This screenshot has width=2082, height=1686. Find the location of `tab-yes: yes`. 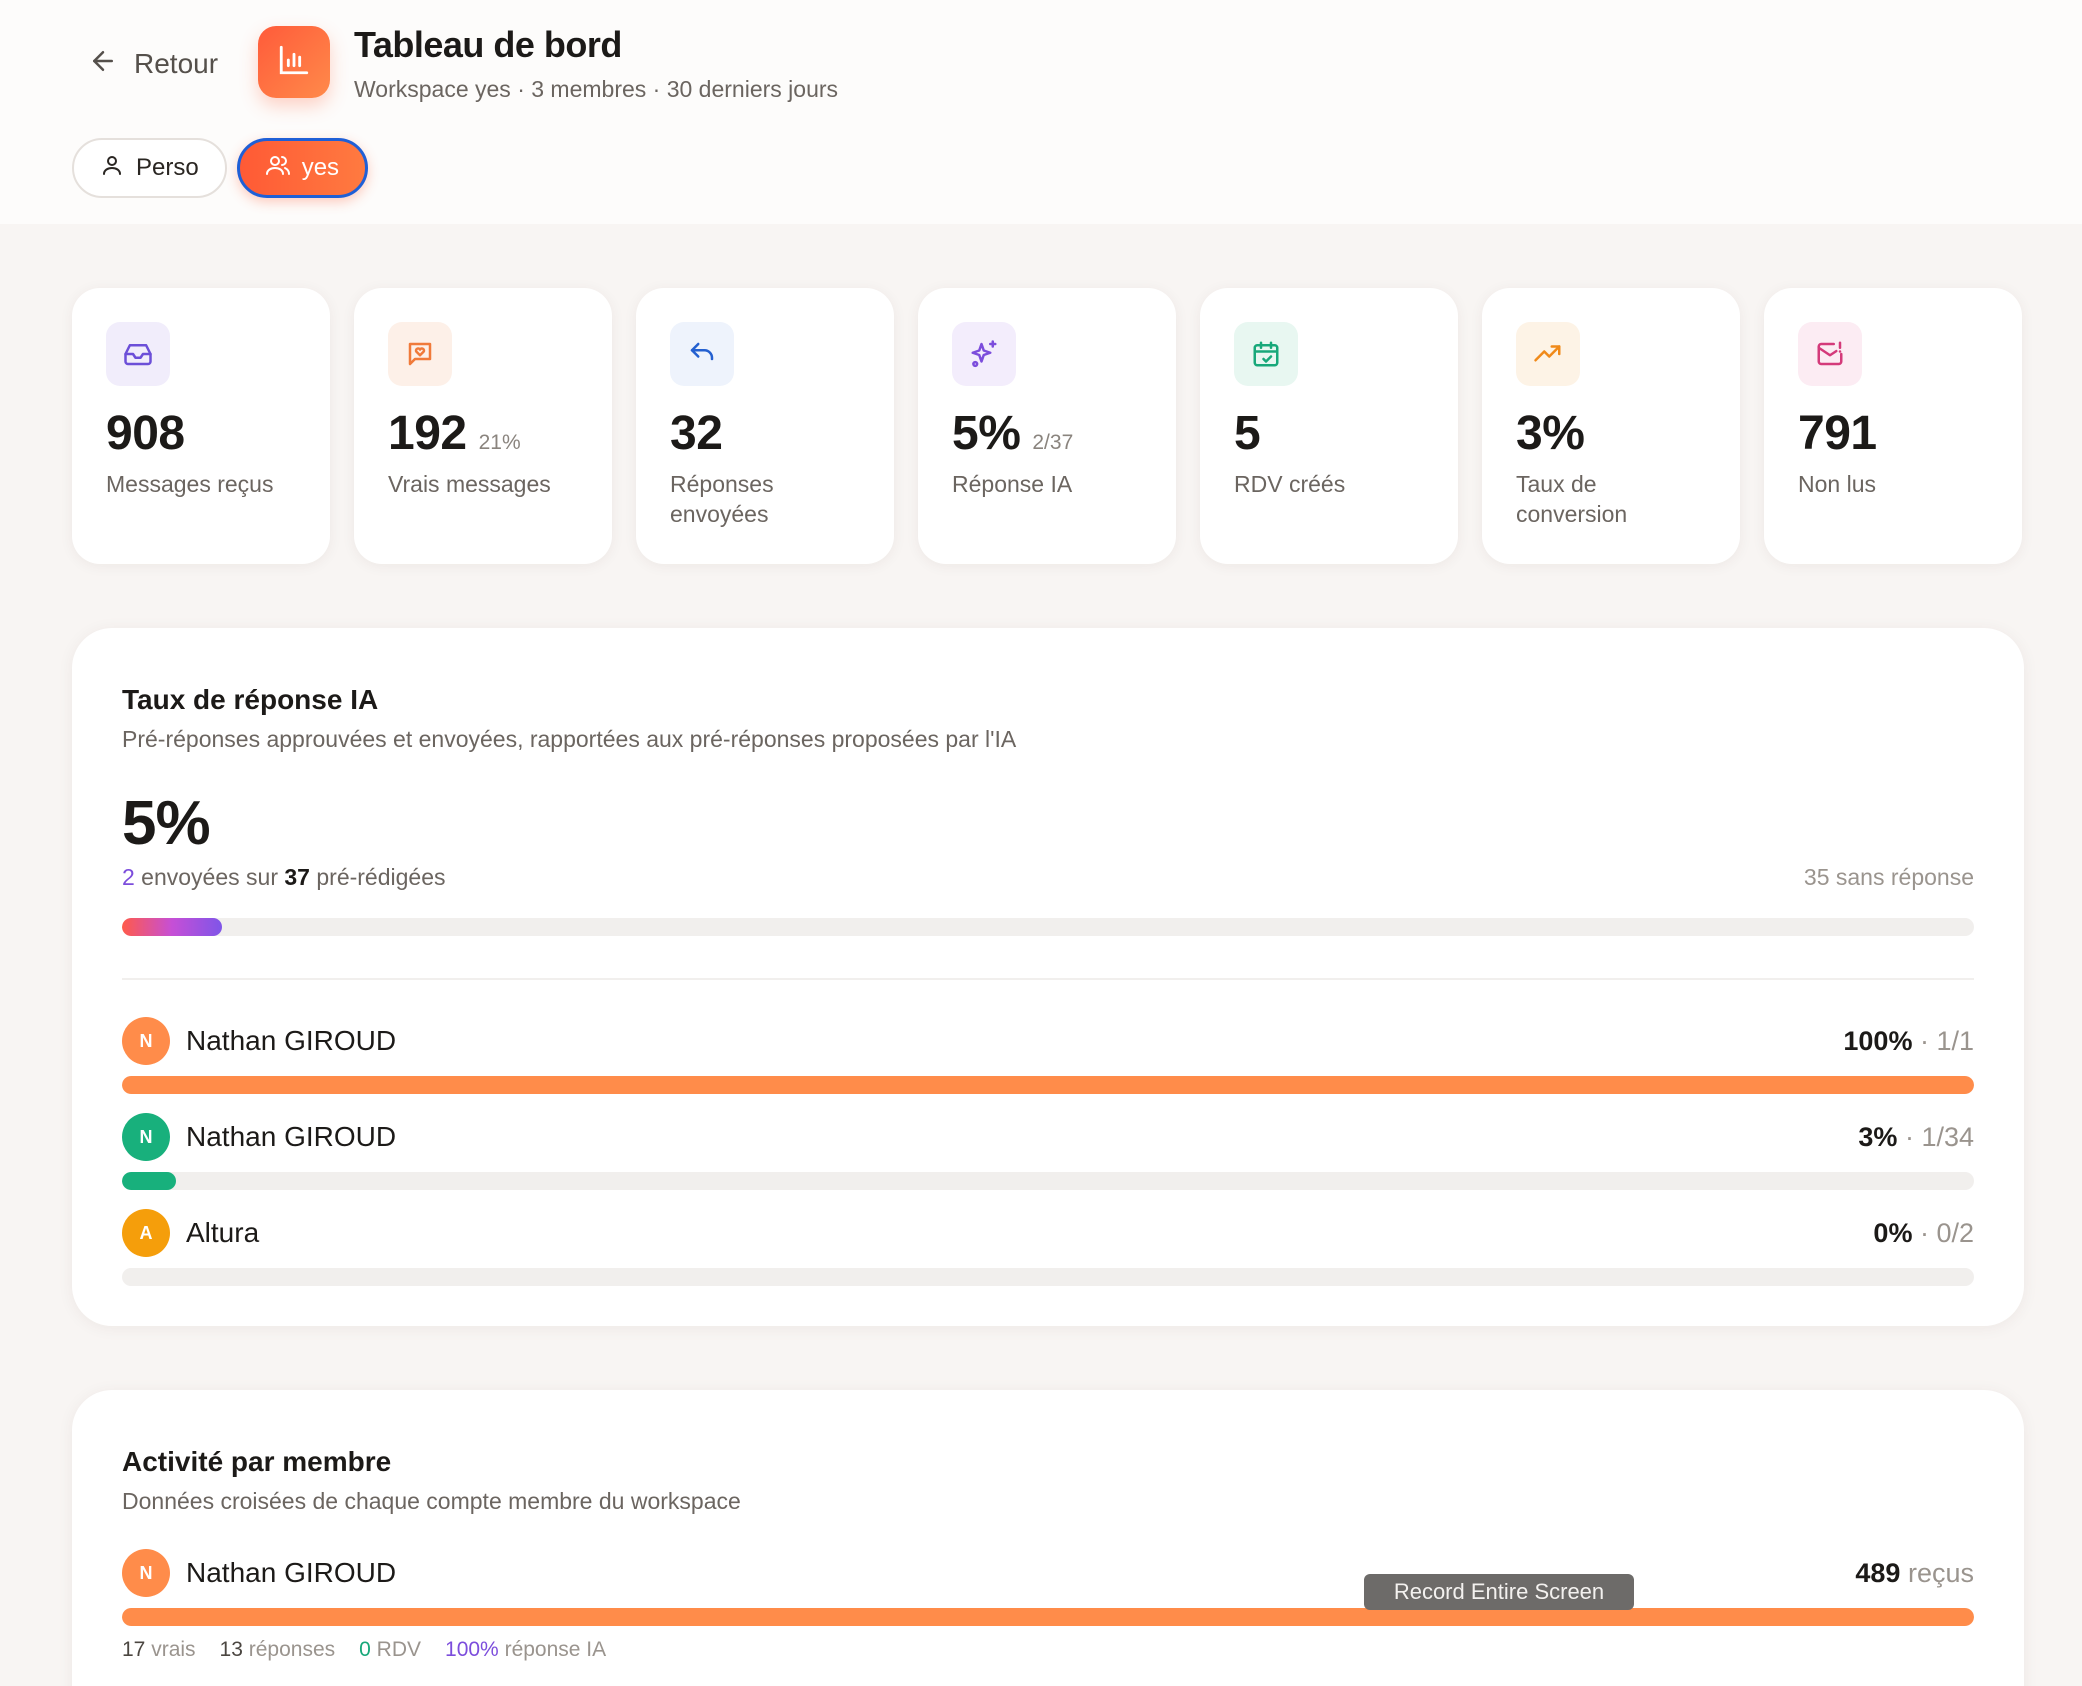

tab-yes: yes is located at coordinates (302, 168).